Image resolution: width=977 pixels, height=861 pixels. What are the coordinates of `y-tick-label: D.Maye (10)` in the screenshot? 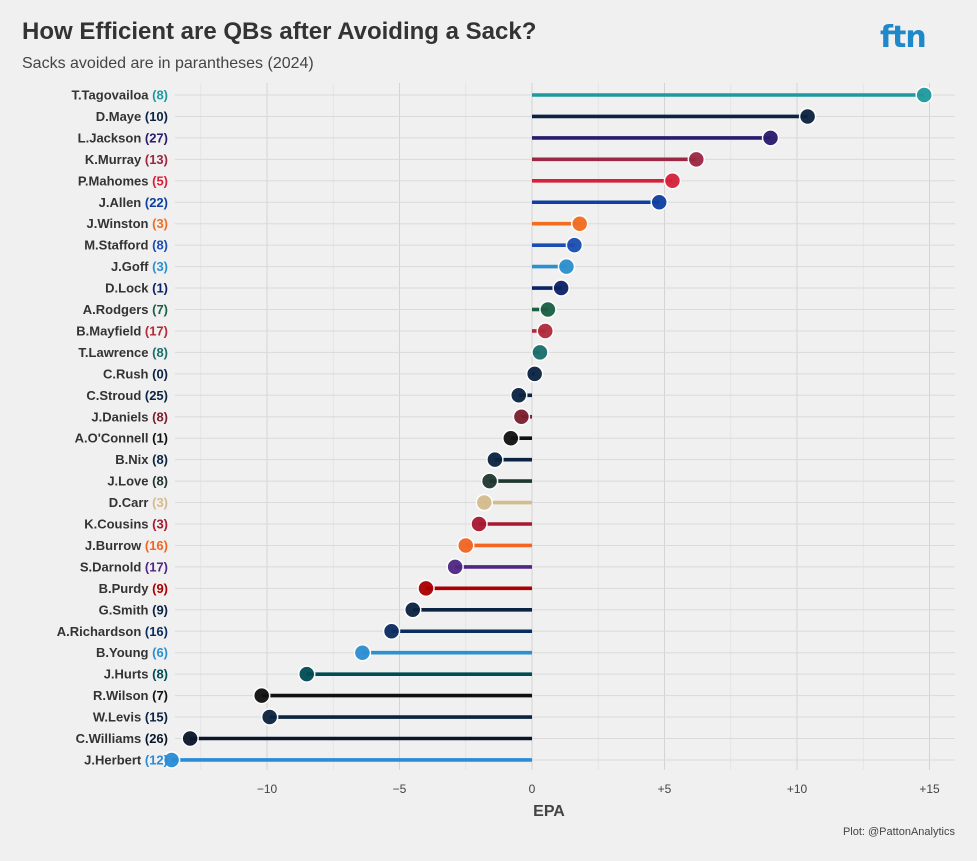 It's located at (132, 116).